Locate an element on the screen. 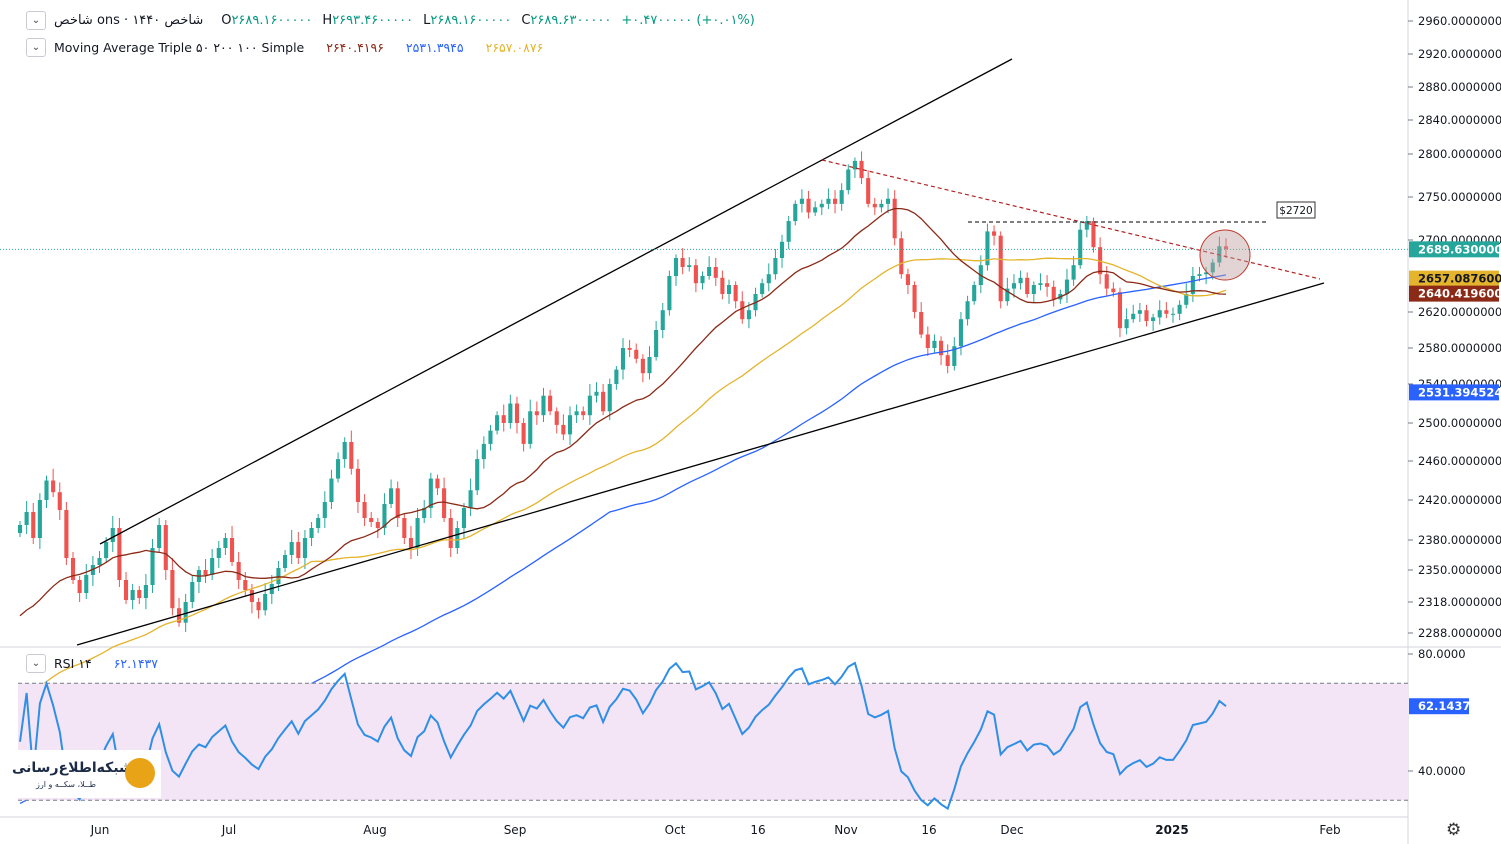 Image resolution: width=1501 pixels, height=844 pixels. time-tick-label: Jun is located at coordinates (100, 830).